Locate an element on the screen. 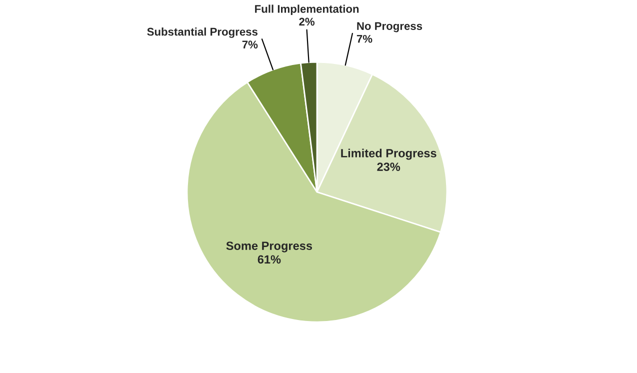  data-label: 61% is located at coordinates (269, 259).